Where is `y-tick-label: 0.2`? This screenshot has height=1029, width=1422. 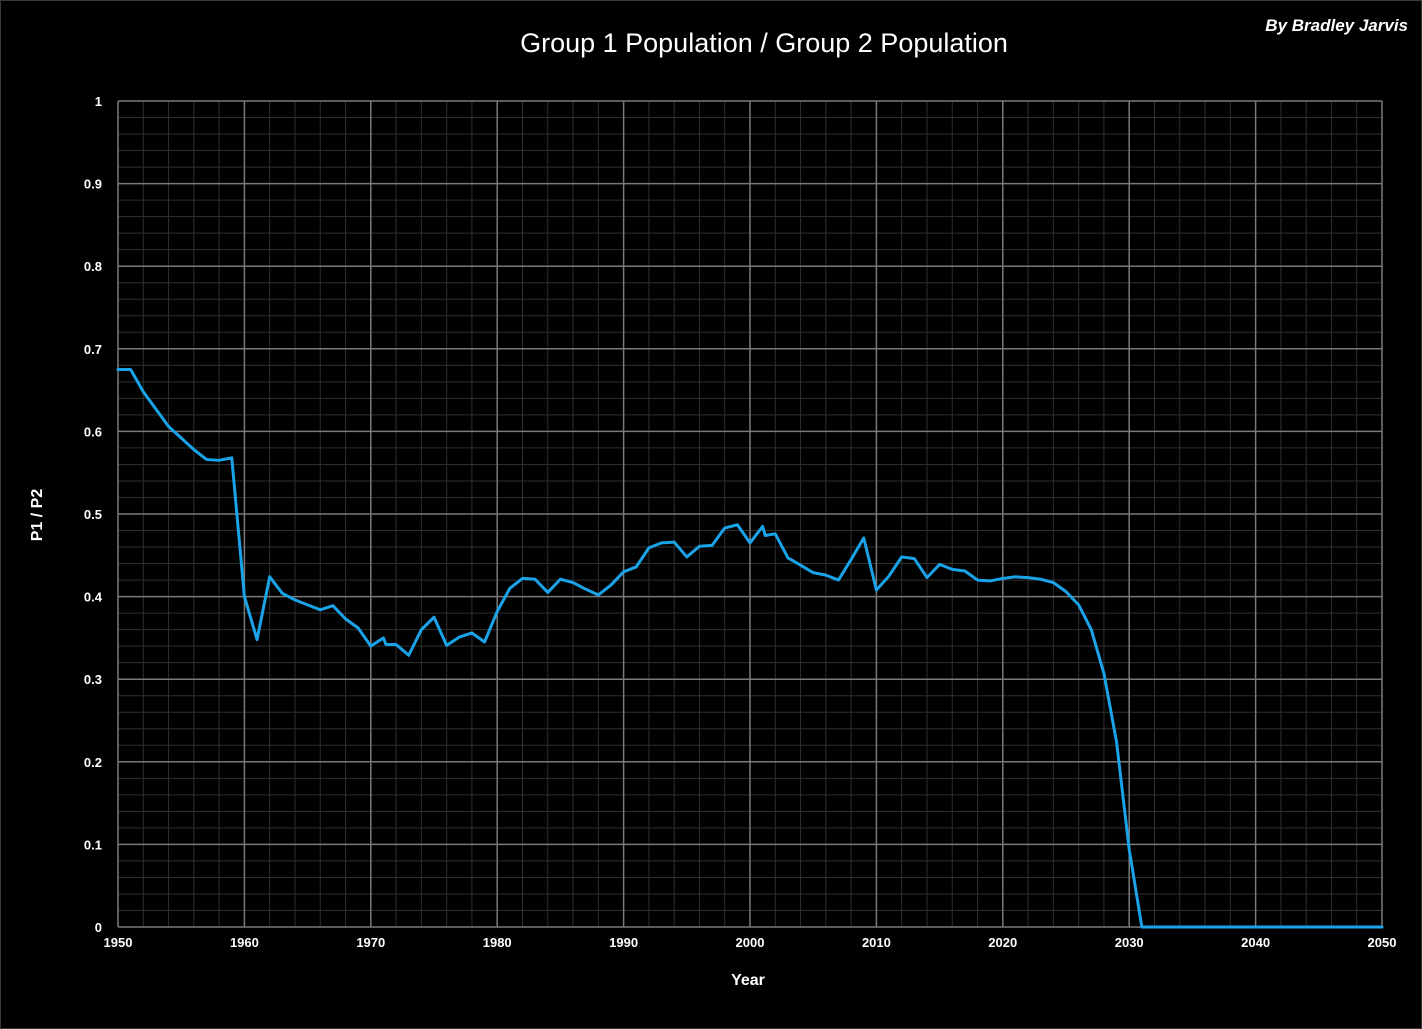 y-tick-label: 0.2 is located at coordinates (93, 762).